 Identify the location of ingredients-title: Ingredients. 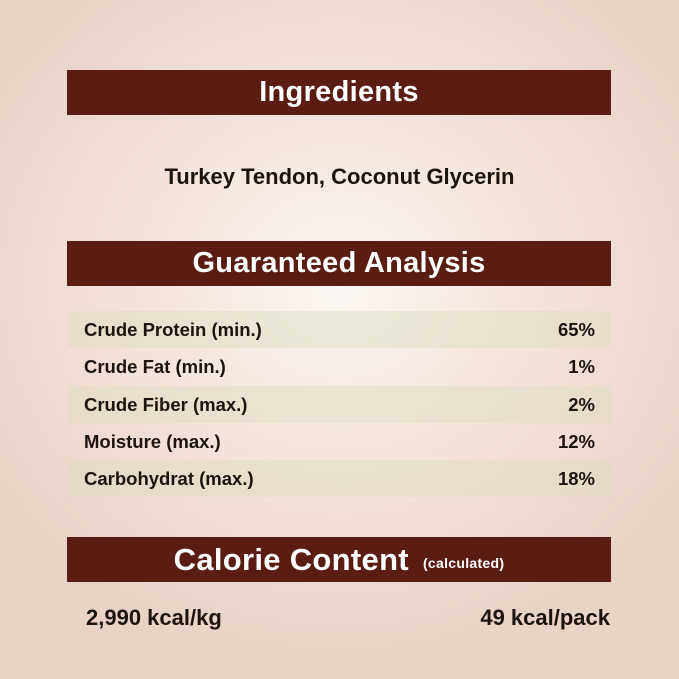
(339, 92).